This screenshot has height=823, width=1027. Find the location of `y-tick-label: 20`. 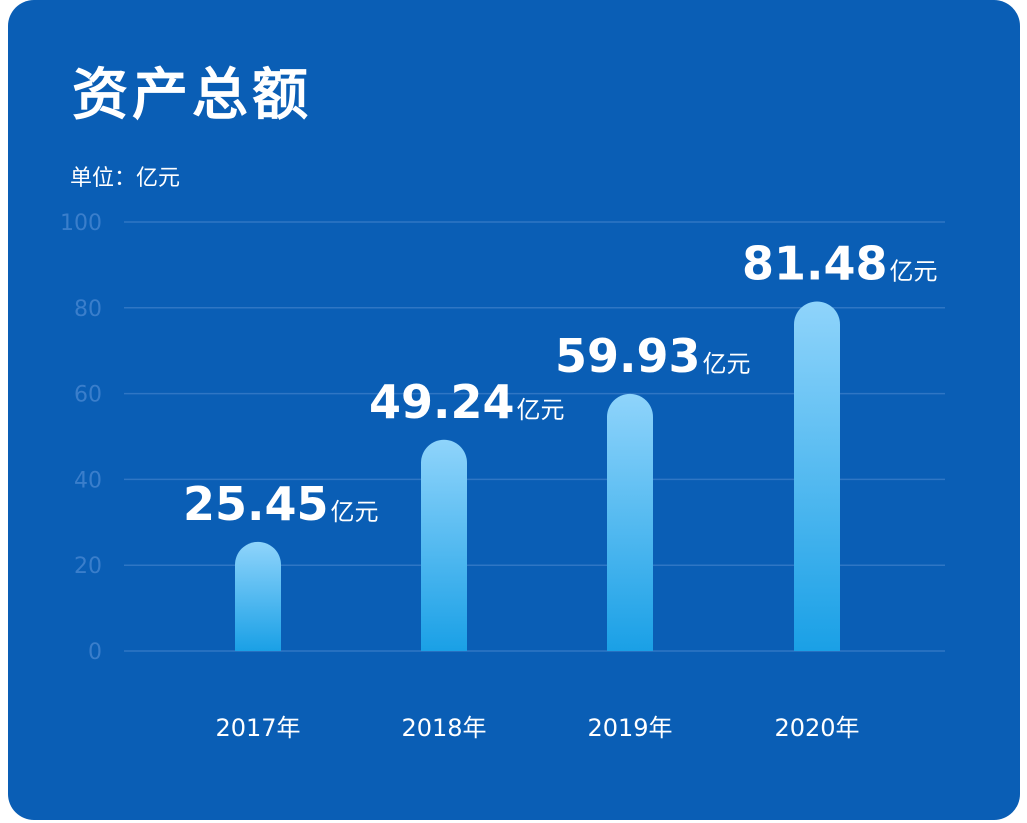

y-tick-label: 20 is located at coordinates (88, 566).